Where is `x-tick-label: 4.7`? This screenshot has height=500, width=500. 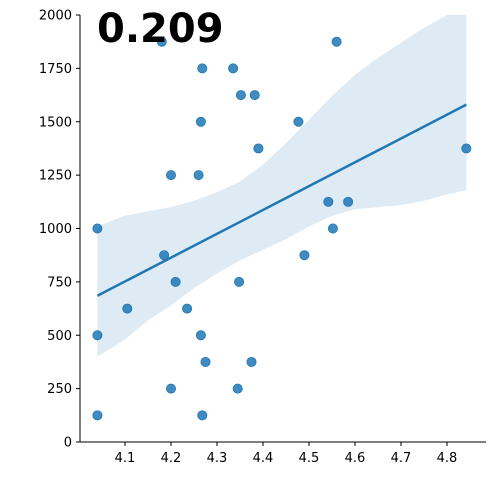 x-tick-label: 4.7 is located at coordinates (401, 458).